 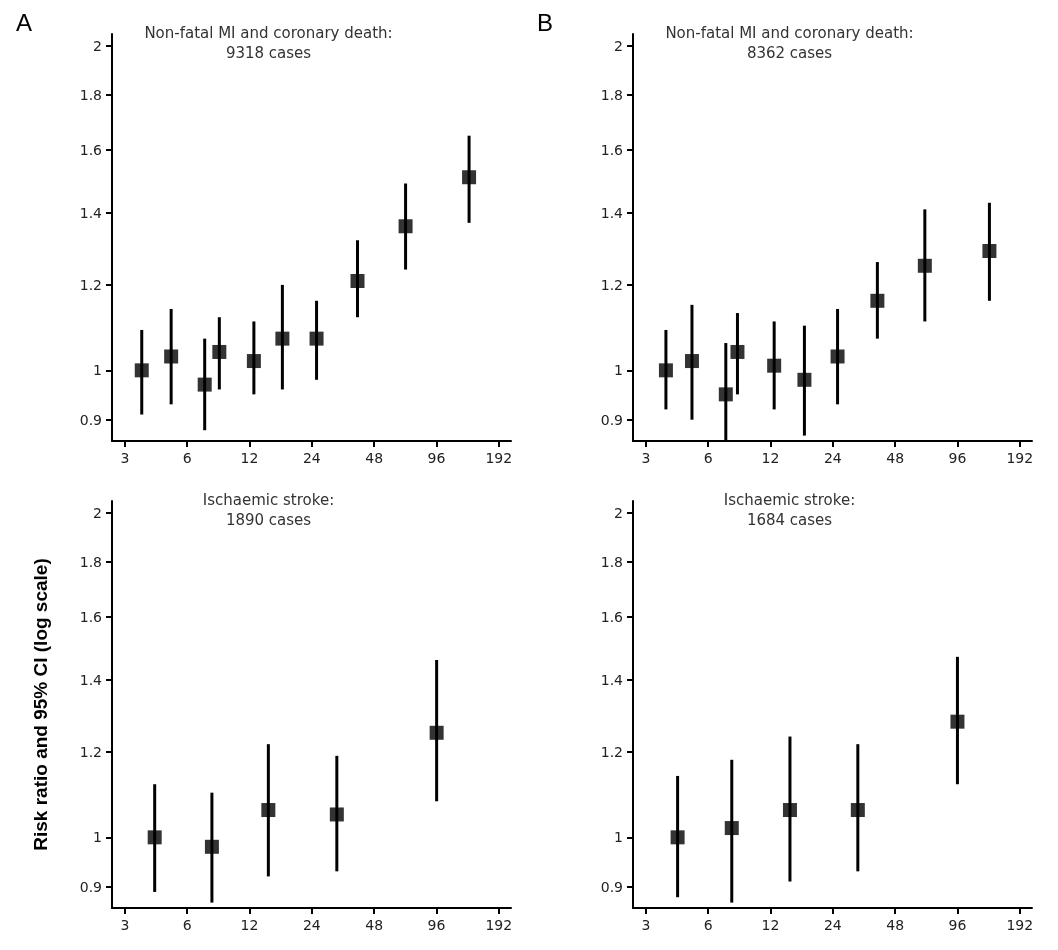 What do you see at coordinates (268, 43) in the screenshot?
I see `chart-title: Non-fatal MI and coronary death: 9318 cases` at bounding box center [268, 43].